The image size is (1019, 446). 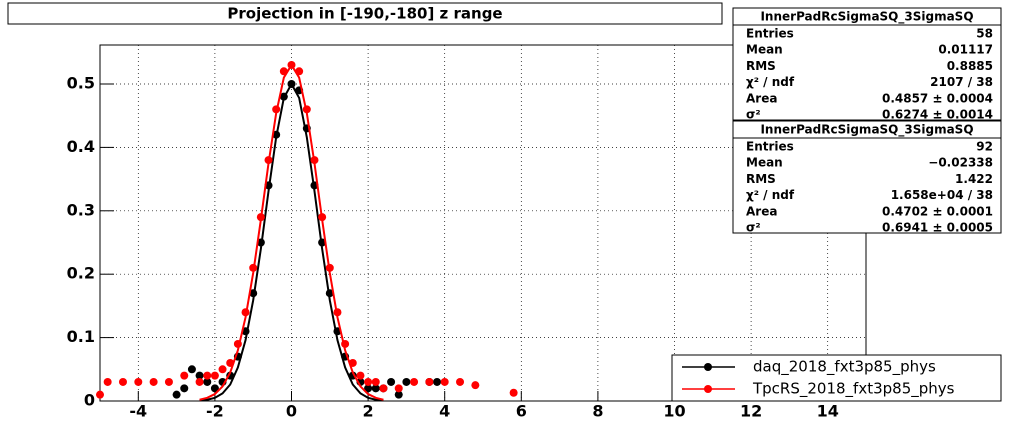 I want to click on stats-value: 2107 / 38, so click(x=961, y=82).